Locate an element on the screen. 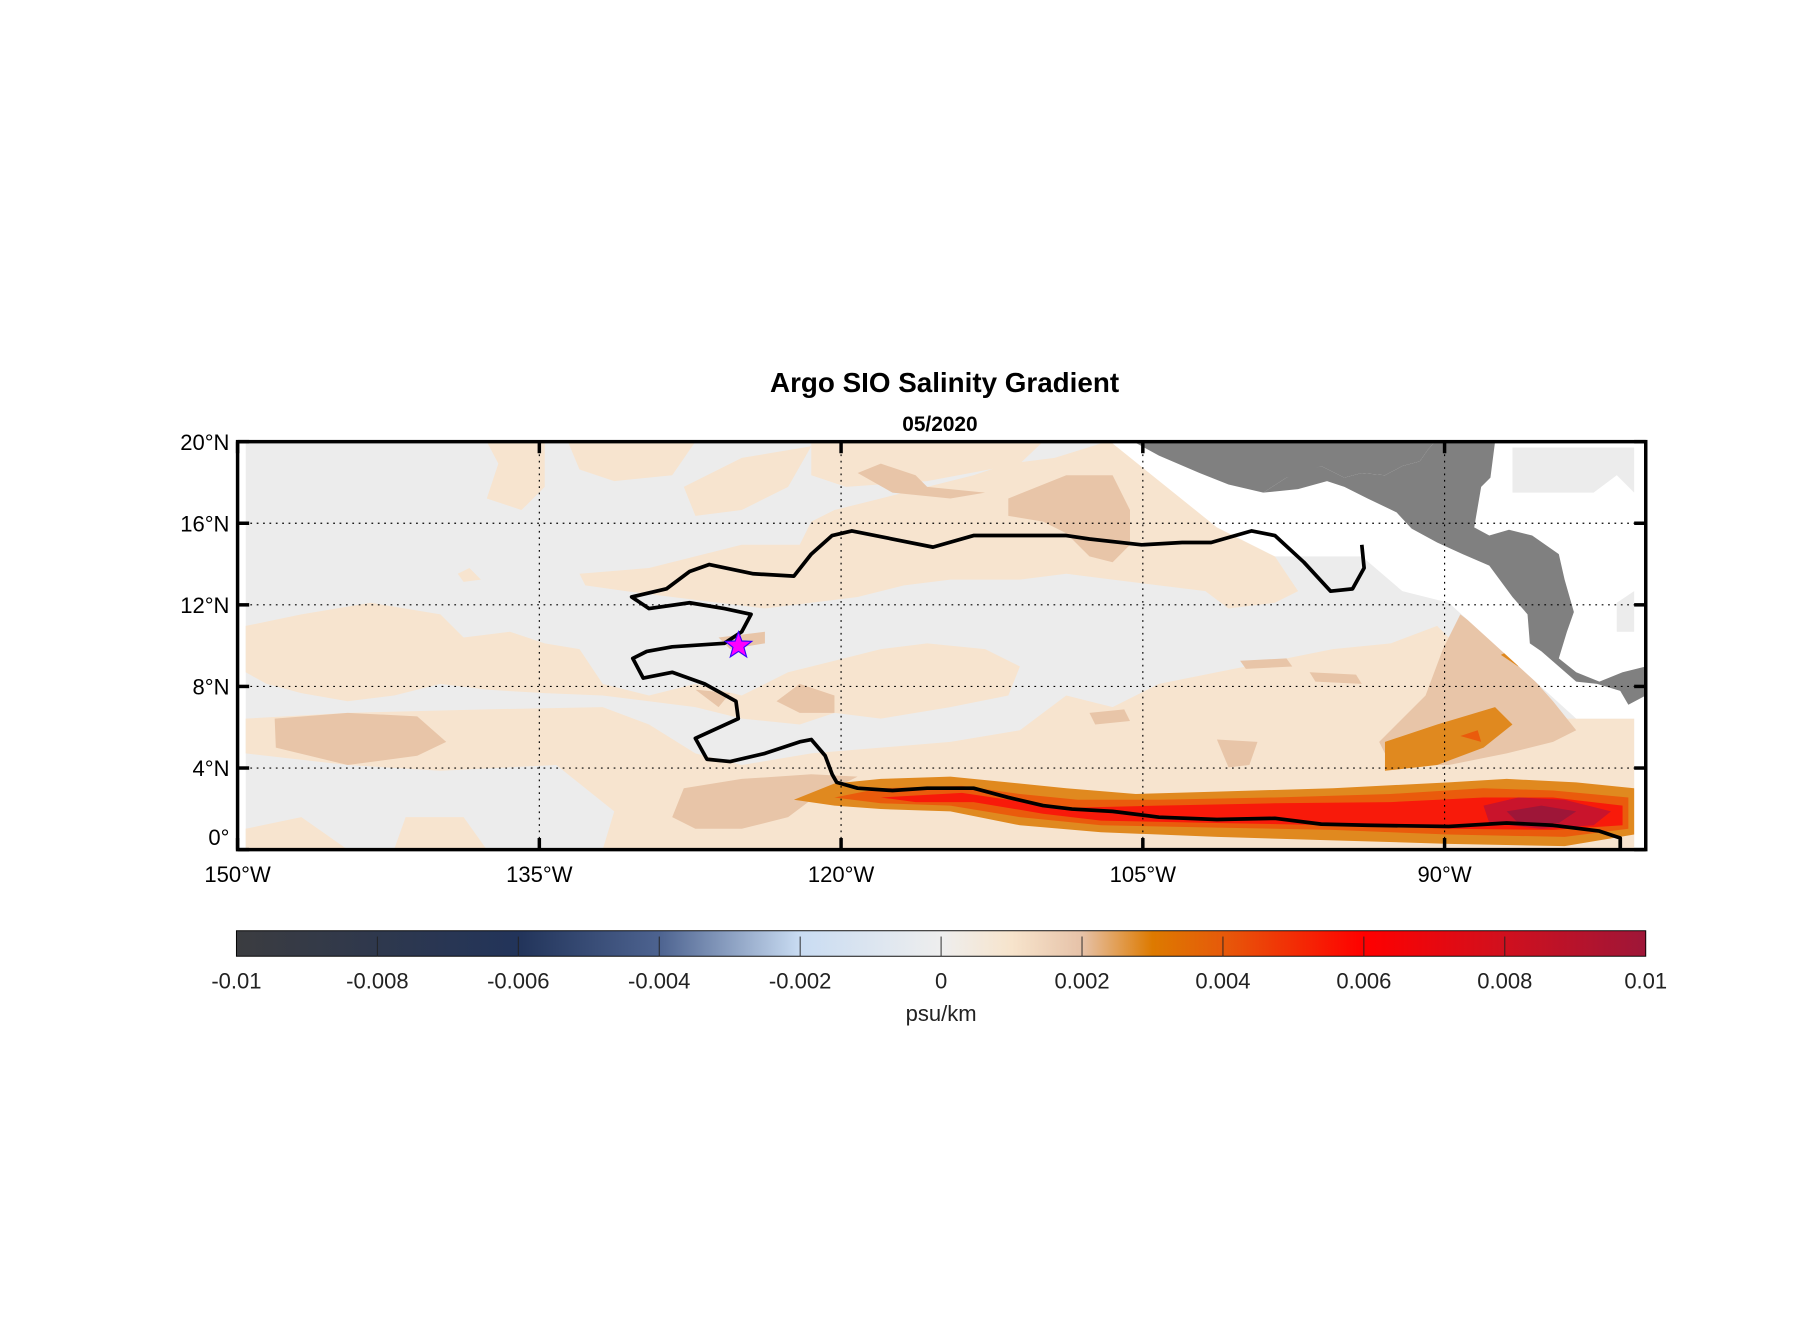  x-tick-label: 120°W is located at coordinates (841, 874).